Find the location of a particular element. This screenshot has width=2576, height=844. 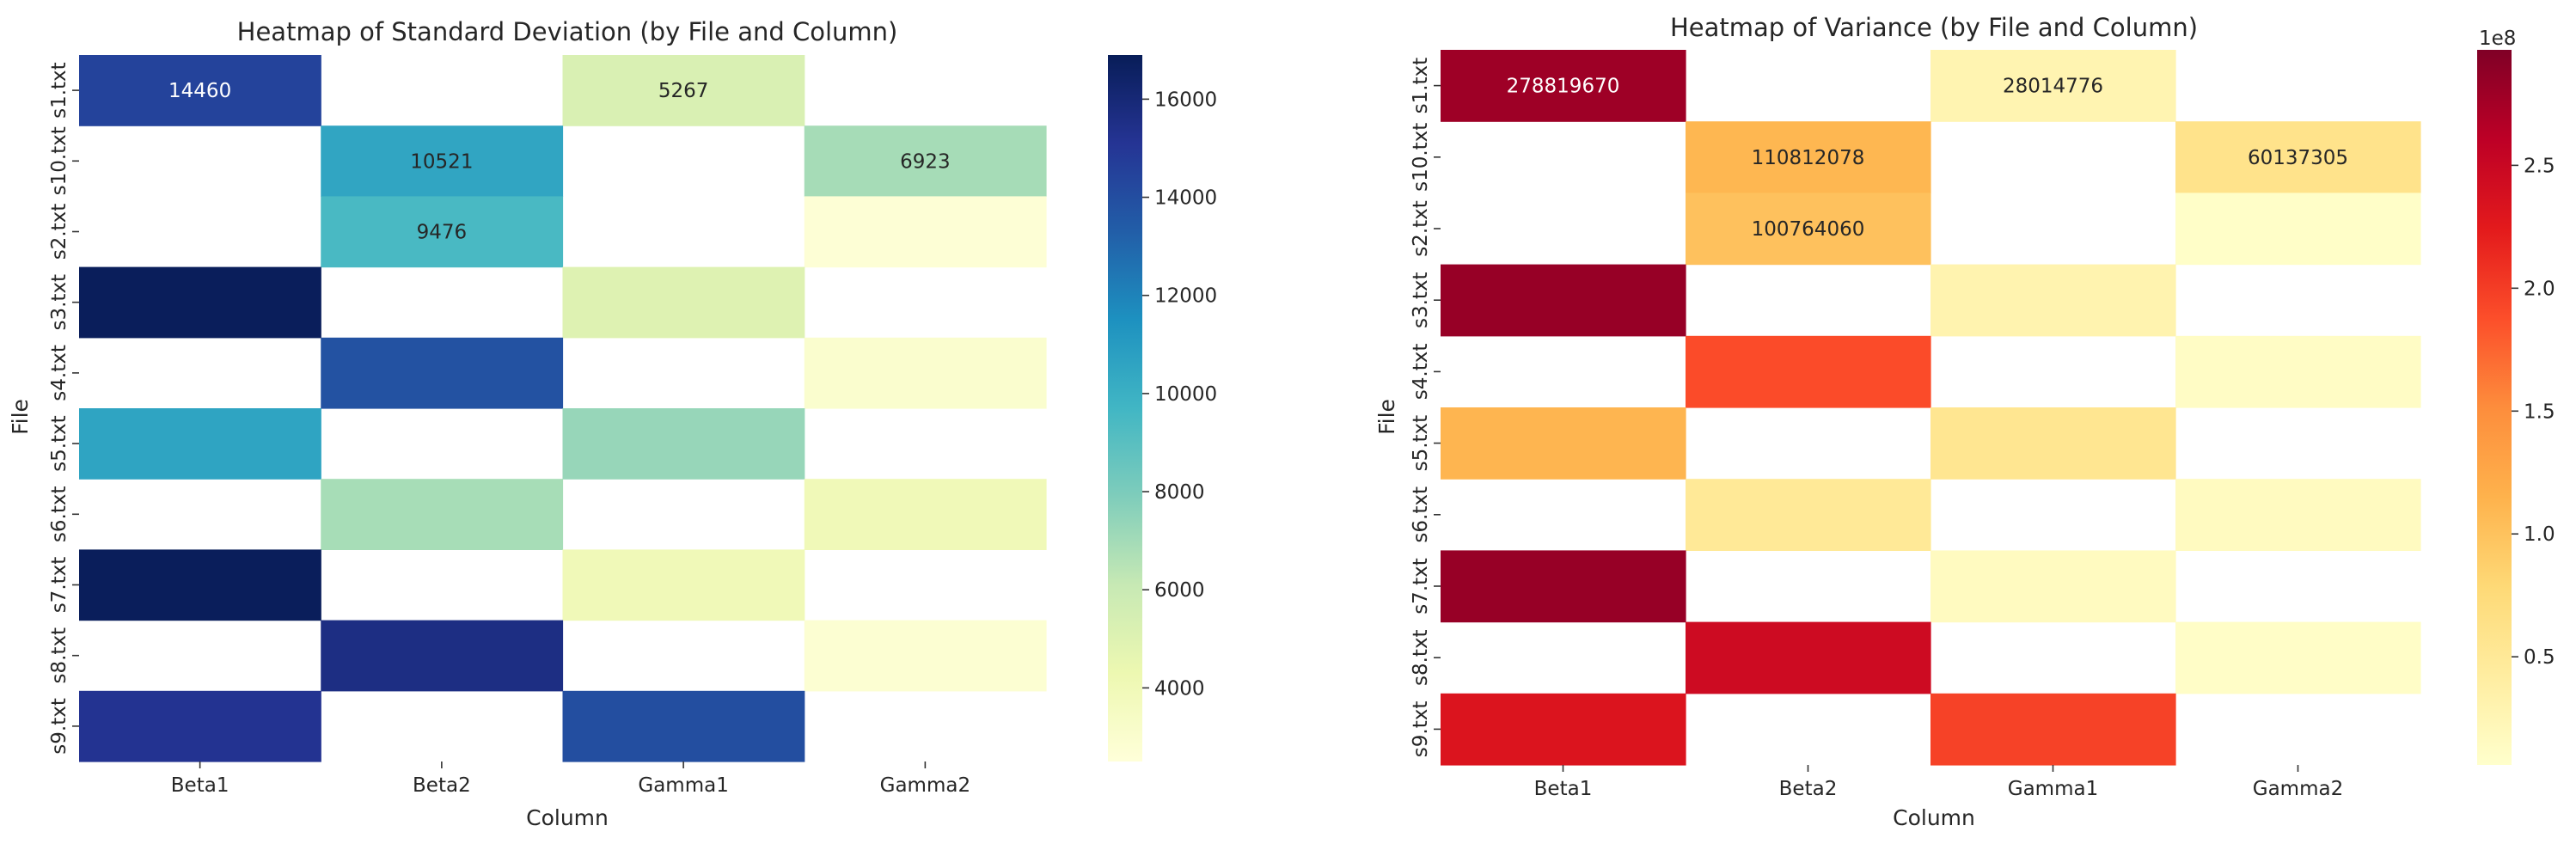

std-cell-annotation: 5267 is located at coordinates (683, 91).